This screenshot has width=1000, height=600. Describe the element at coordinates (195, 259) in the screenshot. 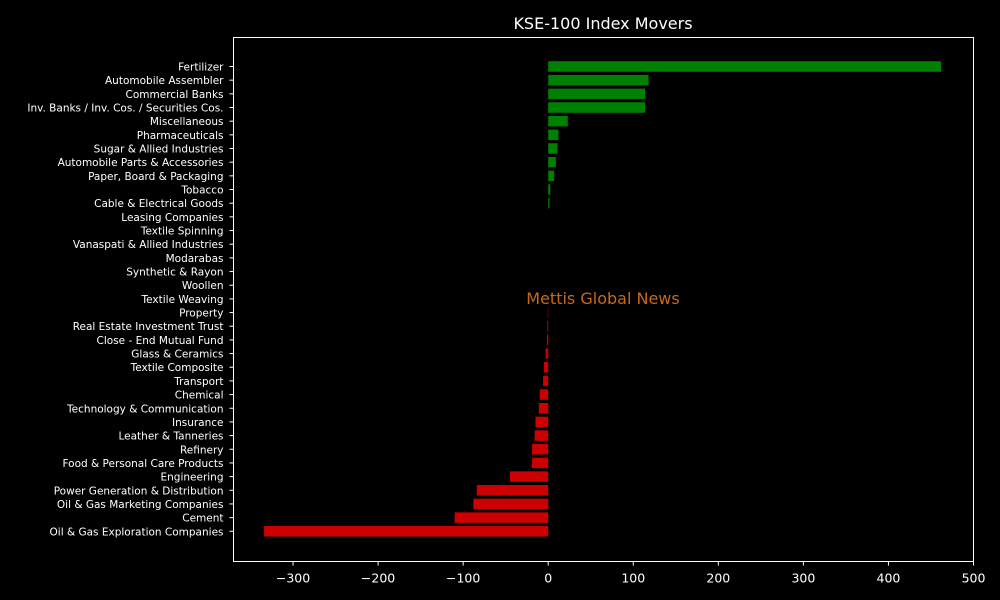

I see `category-label: Modarabas` at that location.